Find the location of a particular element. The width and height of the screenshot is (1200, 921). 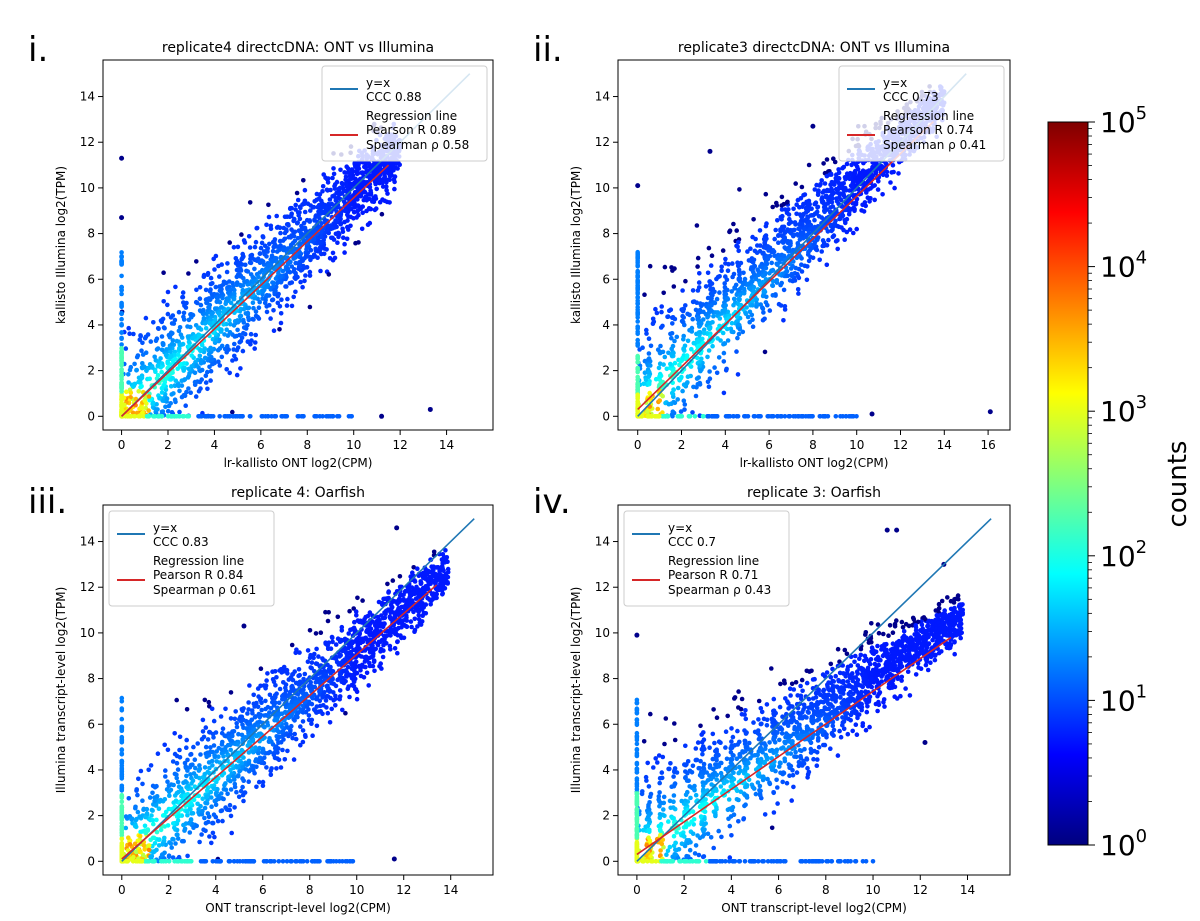

y-axis-label: kallisto Illumina log2(TPM) is located at coordinates (576, 245).